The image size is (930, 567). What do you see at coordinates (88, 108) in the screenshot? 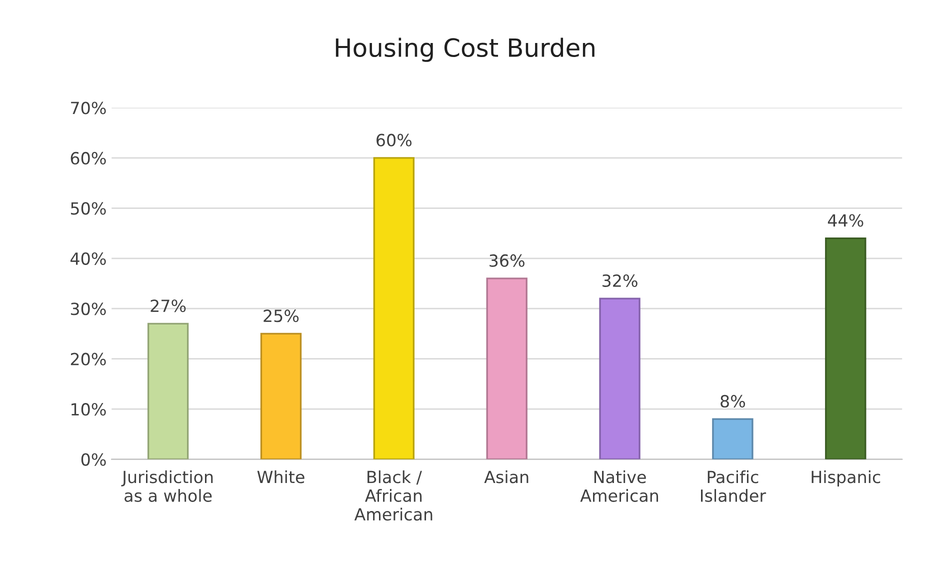
I see `y-tick-label: 70%` at bounding box center [88, 108].